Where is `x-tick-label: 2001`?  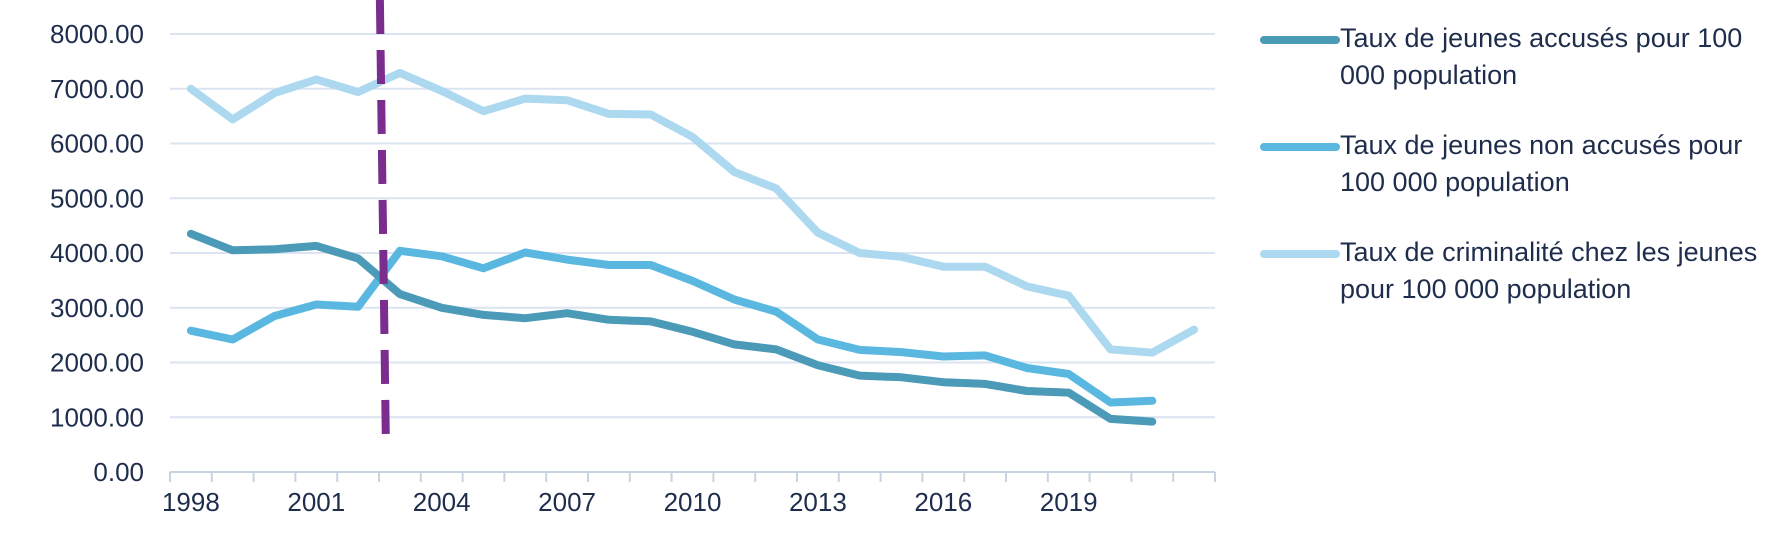
x-tick-label: 2001 is located at coordinates (316, 502).